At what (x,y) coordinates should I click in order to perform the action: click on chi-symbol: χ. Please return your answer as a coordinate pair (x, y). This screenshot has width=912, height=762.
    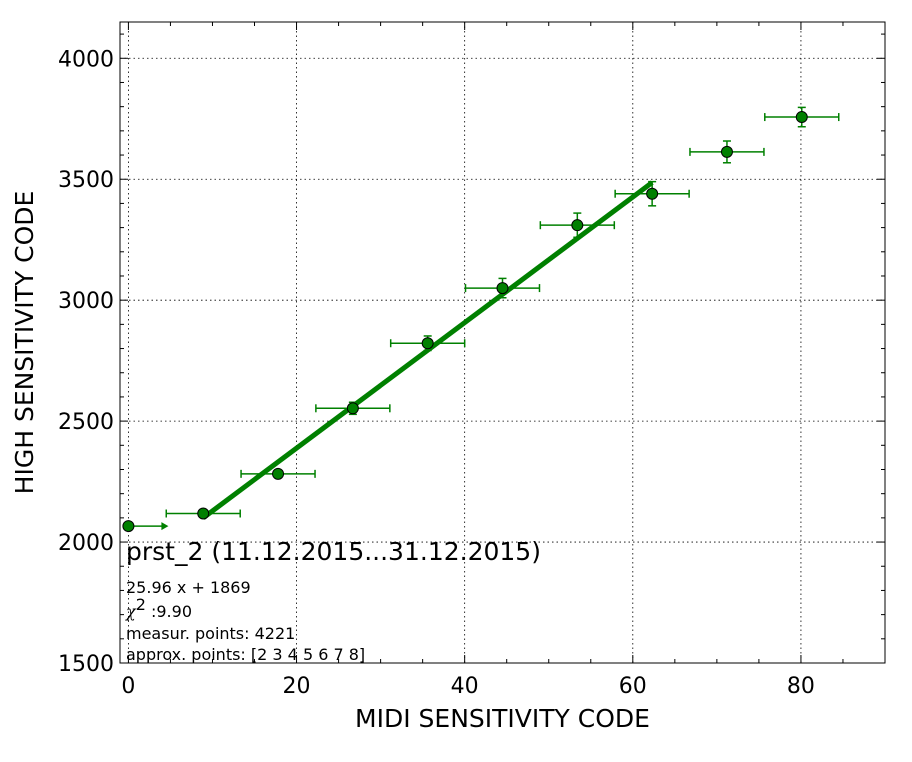
    Looking at the image, I should click on (131, 611).